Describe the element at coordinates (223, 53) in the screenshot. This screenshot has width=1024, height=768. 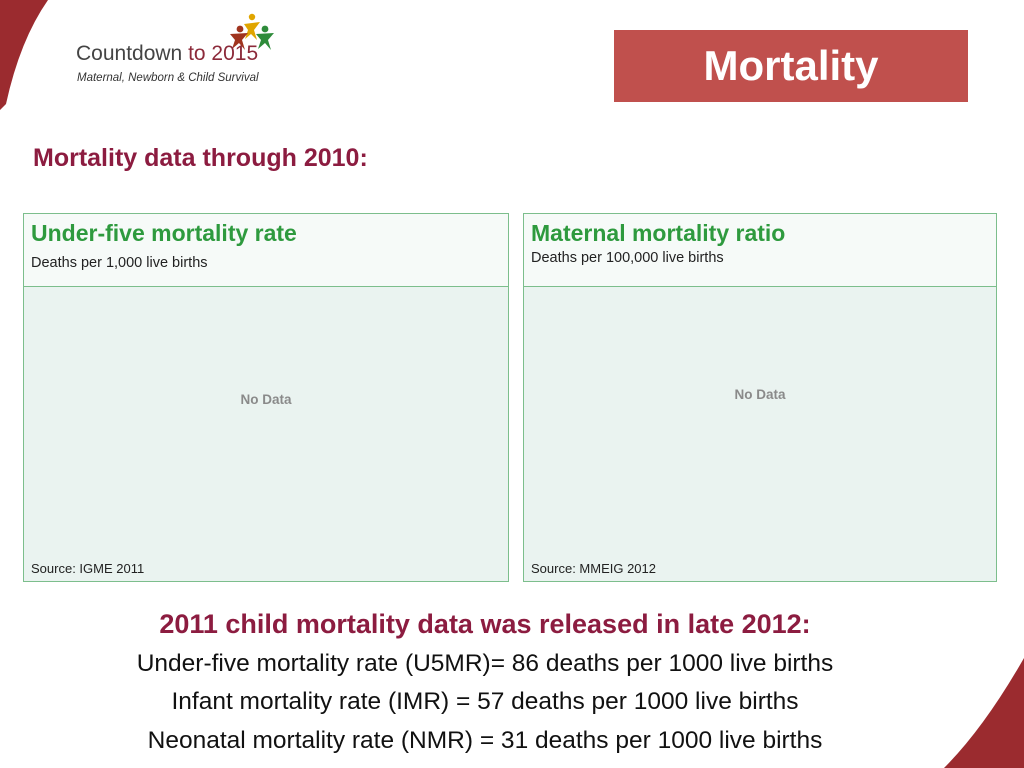
I see `logo-wordmark-accent: to 2015` at that location.